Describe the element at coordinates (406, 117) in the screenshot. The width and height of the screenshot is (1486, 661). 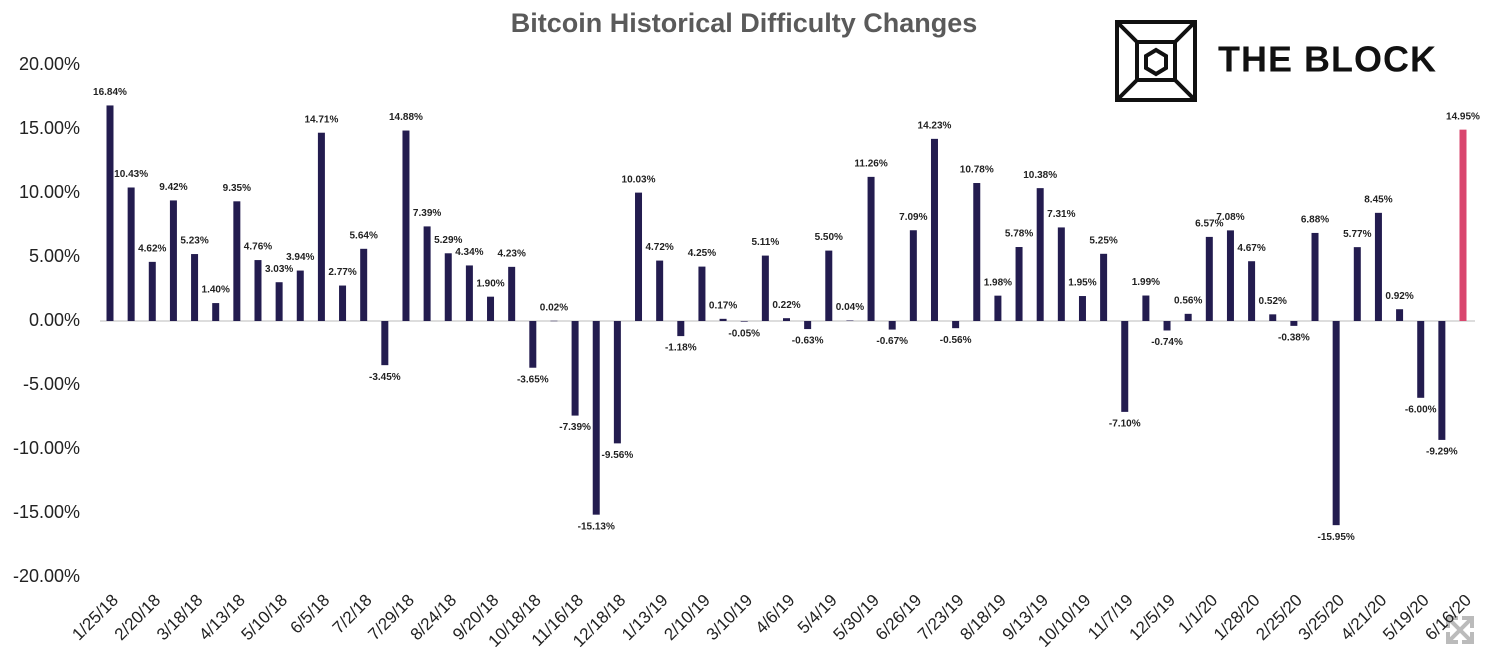
I see `value-label: 14.88%` at that location.